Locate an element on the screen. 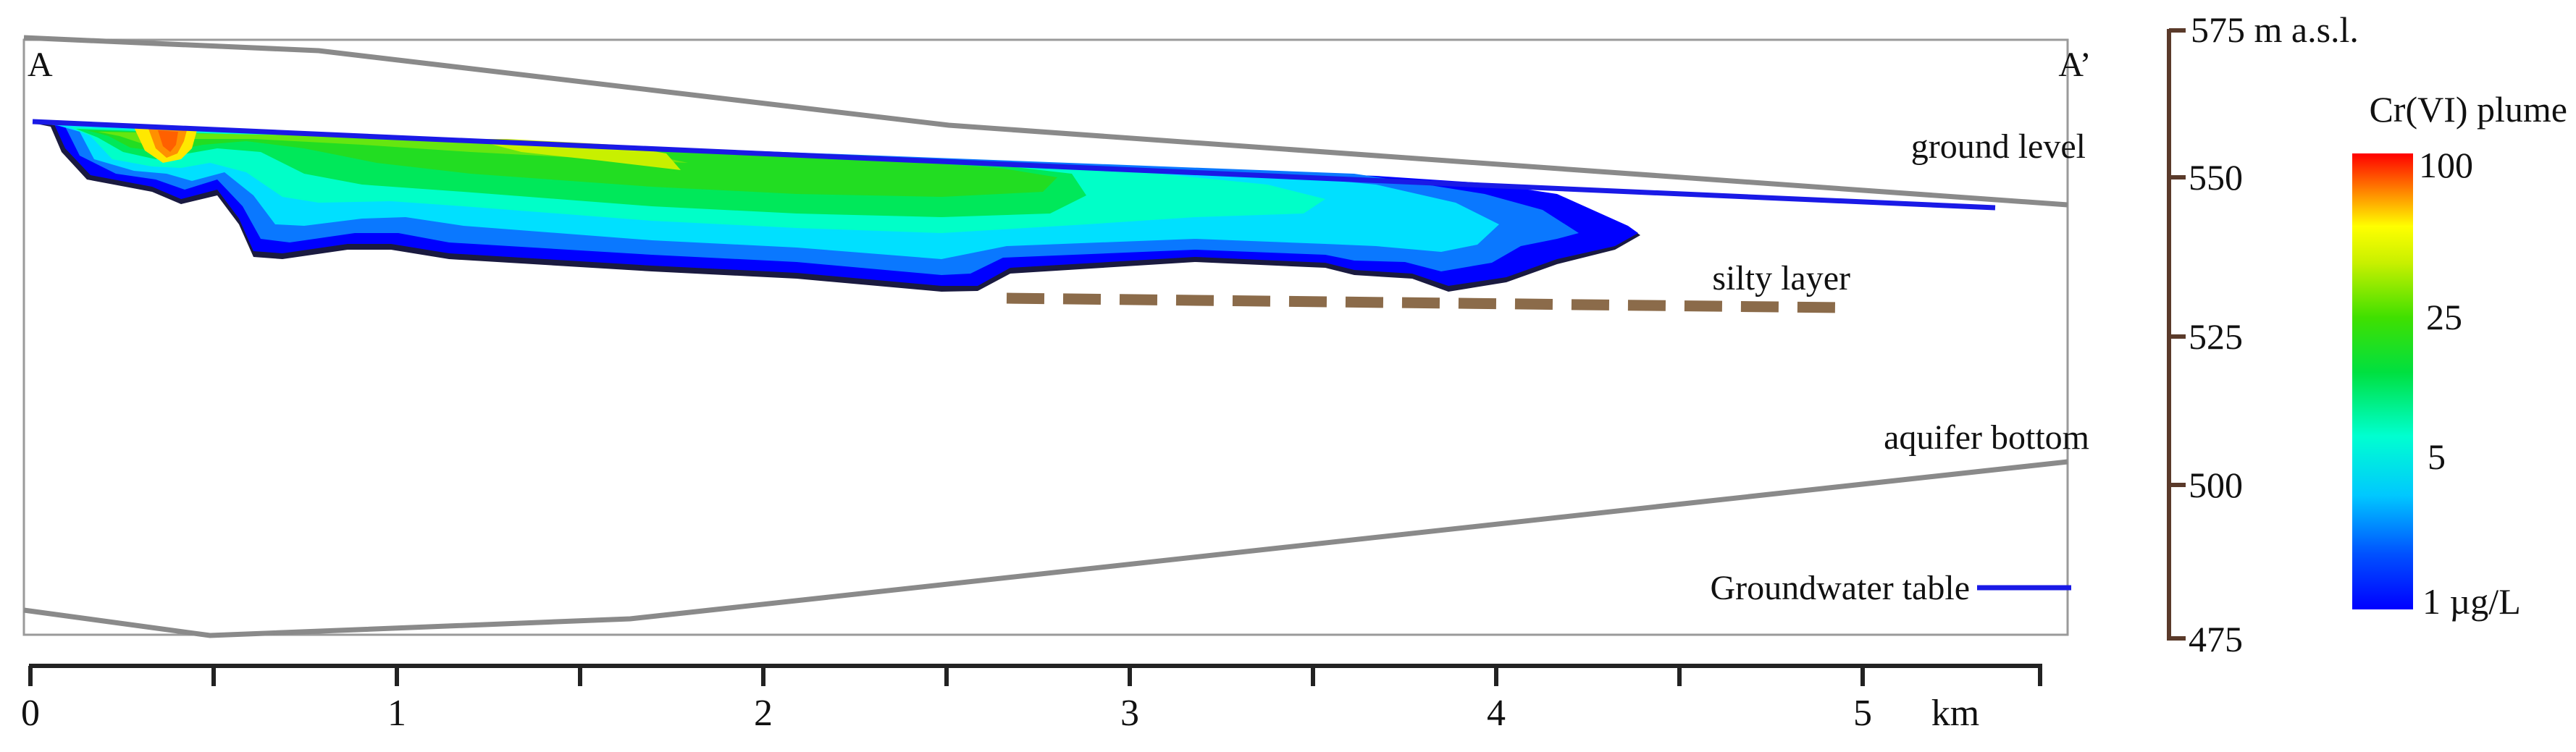 The image size is (2576, 752). elevation-label-475: 475 is located at coordinates (2216, 639).